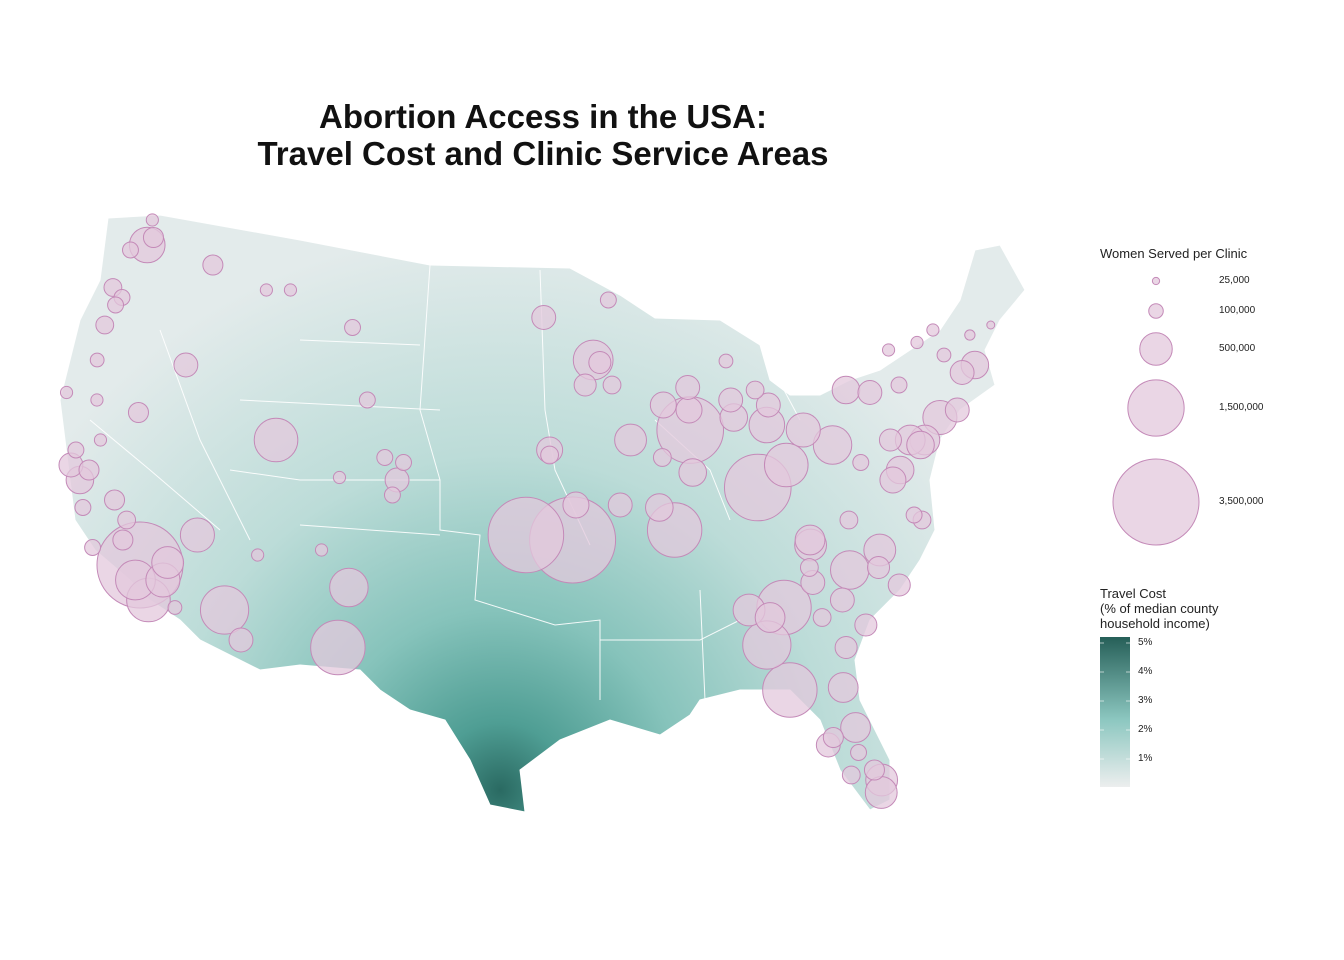 This screenshot has height=960, width=1344. What do you see at coordinates (1241, 501) in the screenshot?
I see `size-legend-label: 3,500,000` at bounding box center [1241, 501].